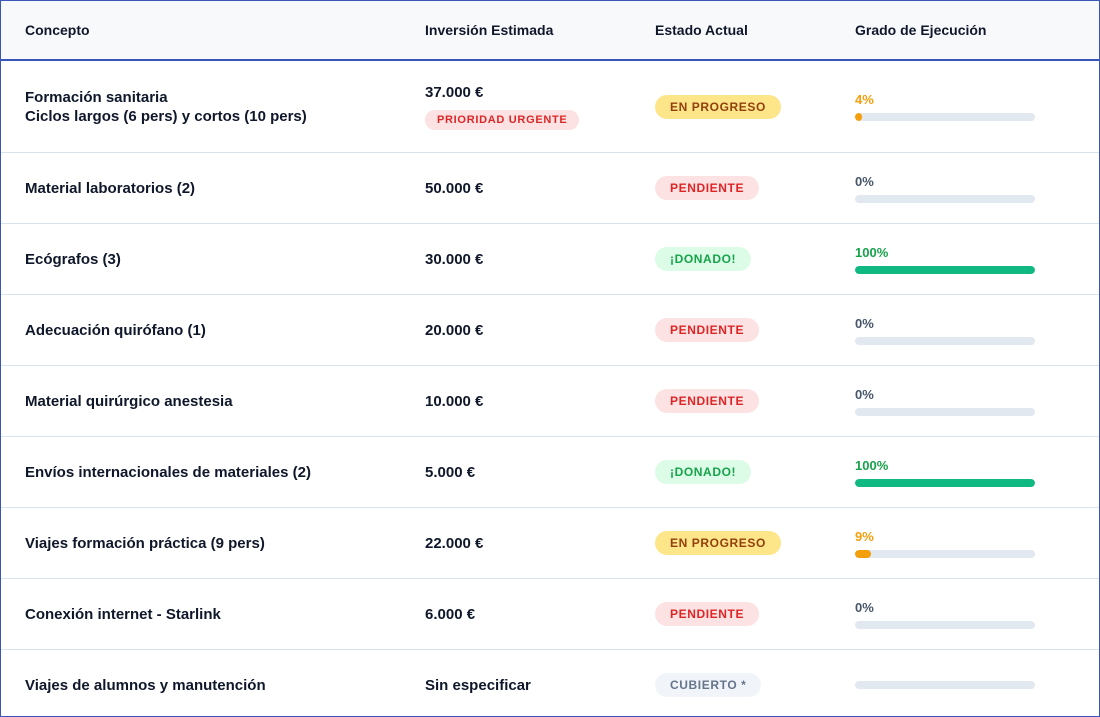 Image resolution: width=1100 pixels, height=717 pixels. I want to click on concept-cell: Viajes formación práctica (9 pers), so click(215, 543).